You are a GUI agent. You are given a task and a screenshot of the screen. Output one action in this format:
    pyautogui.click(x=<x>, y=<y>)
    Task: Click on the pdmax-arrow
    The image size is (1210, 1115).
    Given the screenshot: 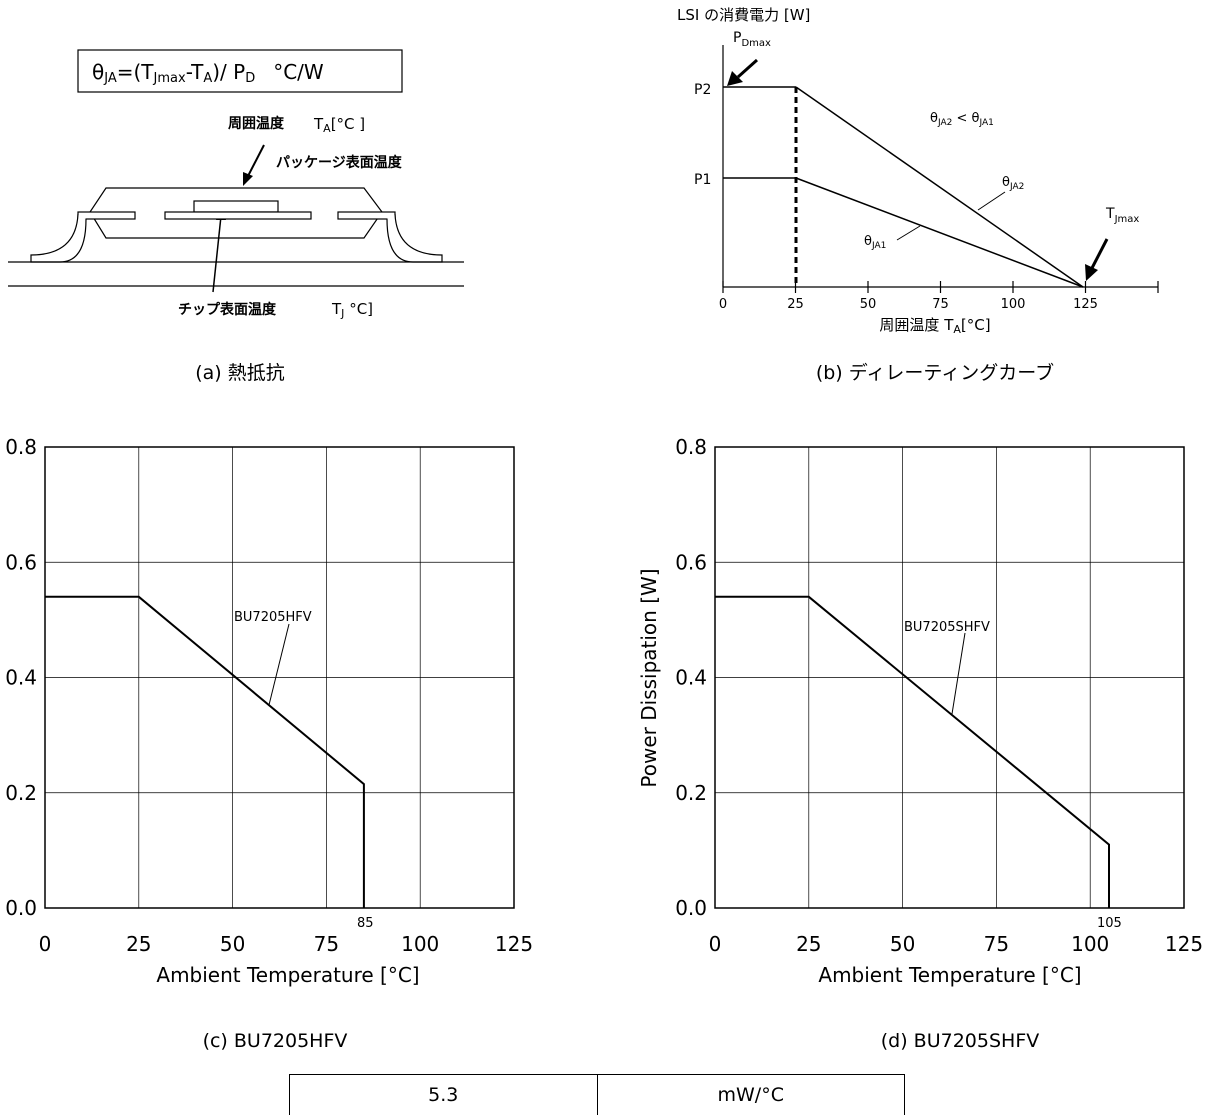 What is the action you would take?
    pyautogui.click(x=747, y=68)
    